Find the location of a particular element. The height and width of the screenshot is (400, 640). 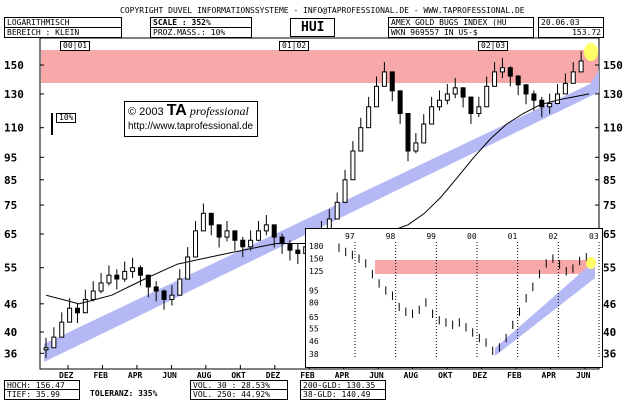

inset-x-tick-label: 97 is located at coordinates (350, 236).